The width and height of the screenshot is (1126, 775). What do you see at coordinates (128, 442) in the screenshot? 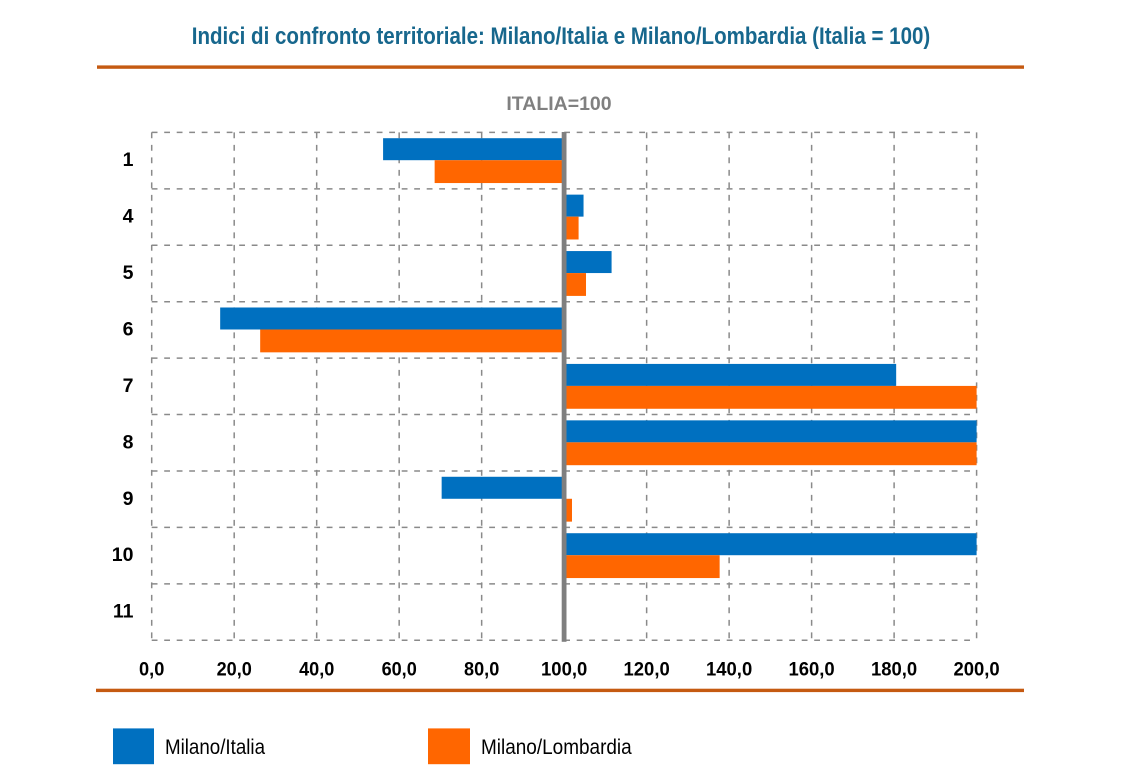
I see `svg-text: 8` at bounding box center [128, 442].